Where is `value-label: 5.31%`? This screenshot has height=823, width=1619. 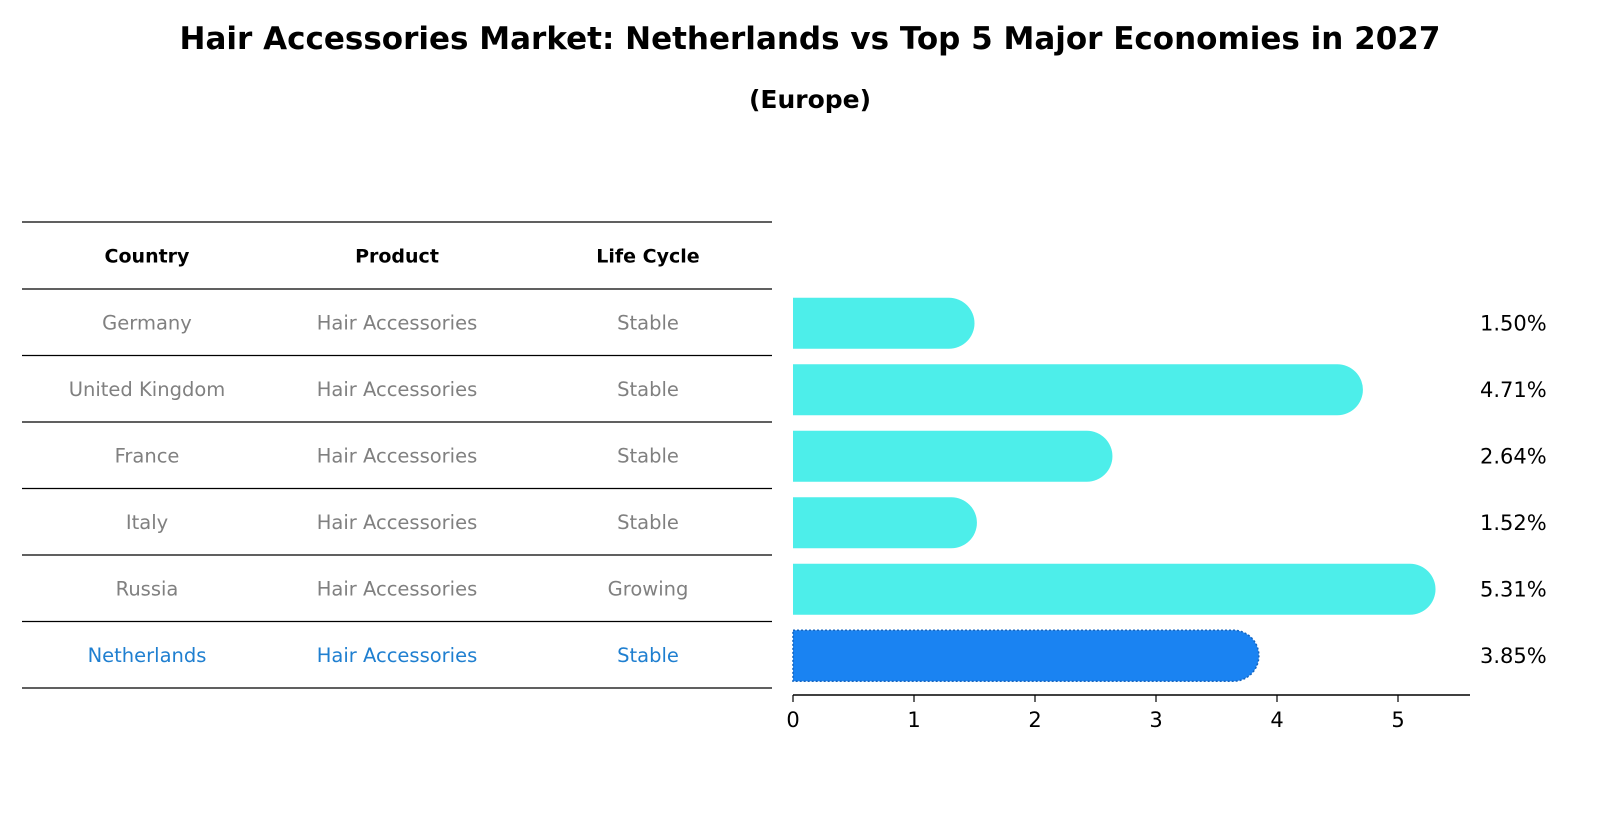 value-label: 5.31% is located at coordinates (1513, 589).